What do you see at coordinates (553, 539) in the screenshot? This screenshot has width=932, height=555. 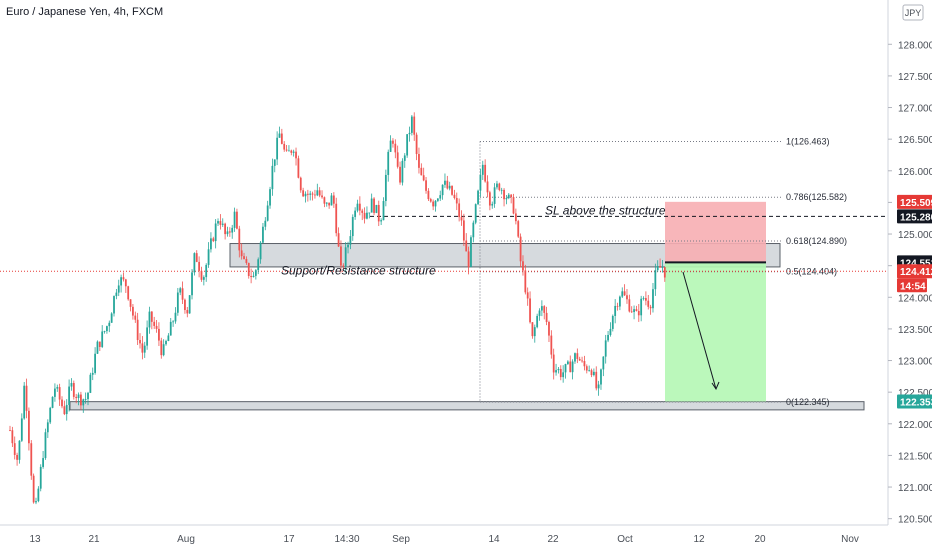 I see `x-tick-label: 22` at bounding box center [553, 539].